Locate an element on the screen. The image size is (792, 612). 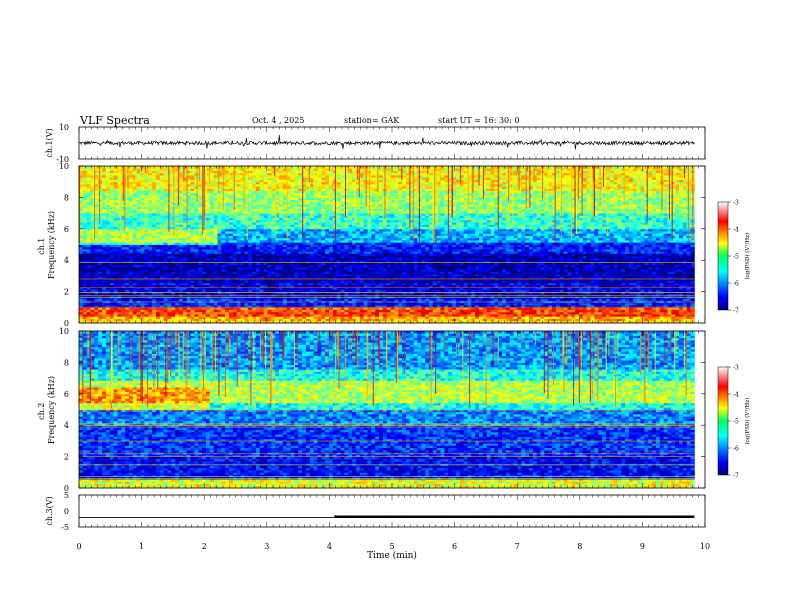
xtick-label: 4 is located at coordinates (329, 546).